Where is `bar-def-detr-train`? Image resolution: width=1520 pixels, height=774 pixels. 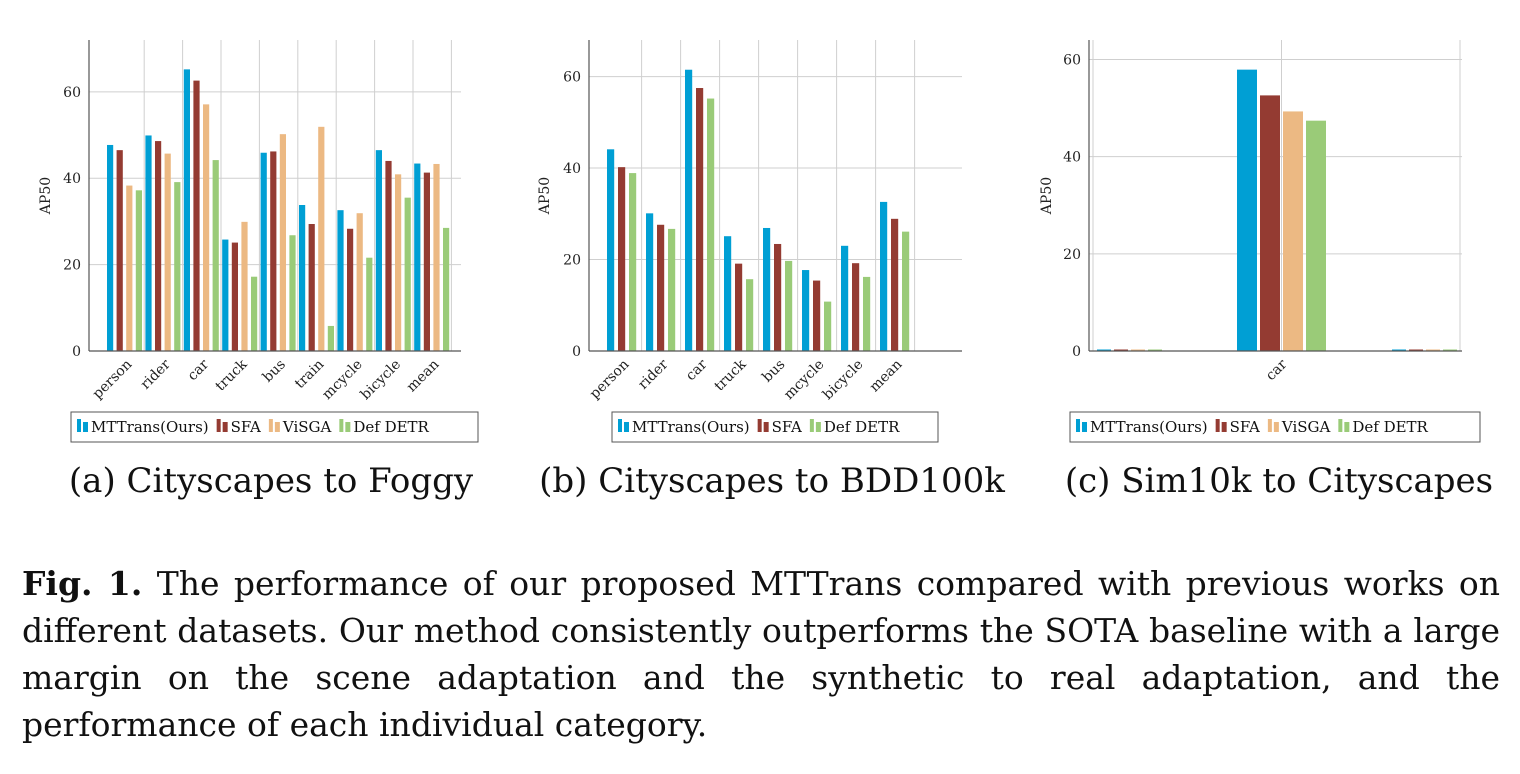 bar-def-detr-train is located at coordinates (330, 338).